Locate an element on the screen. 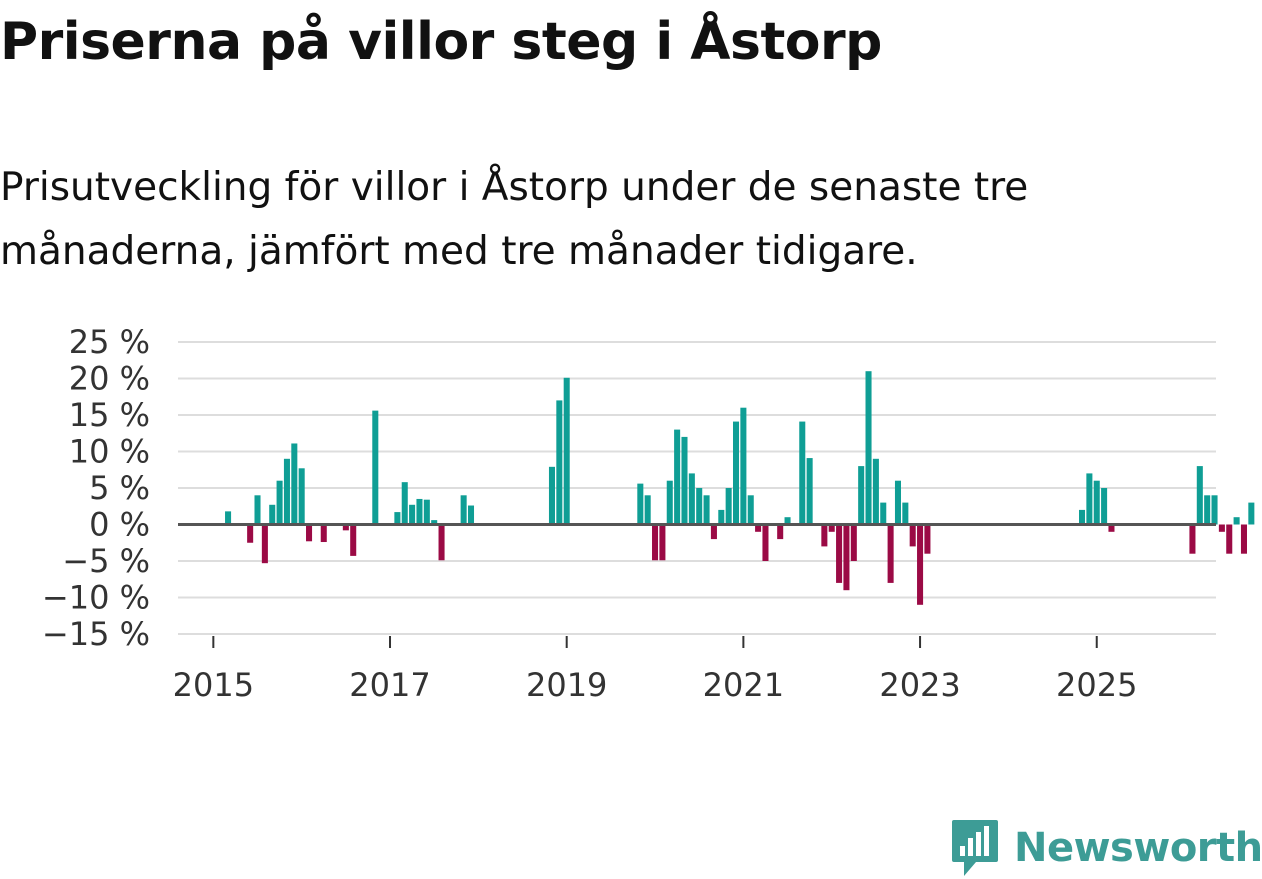  x-axis: 2015 2017 2019 2021 2023 2025 is located at coordinates (655, 670).